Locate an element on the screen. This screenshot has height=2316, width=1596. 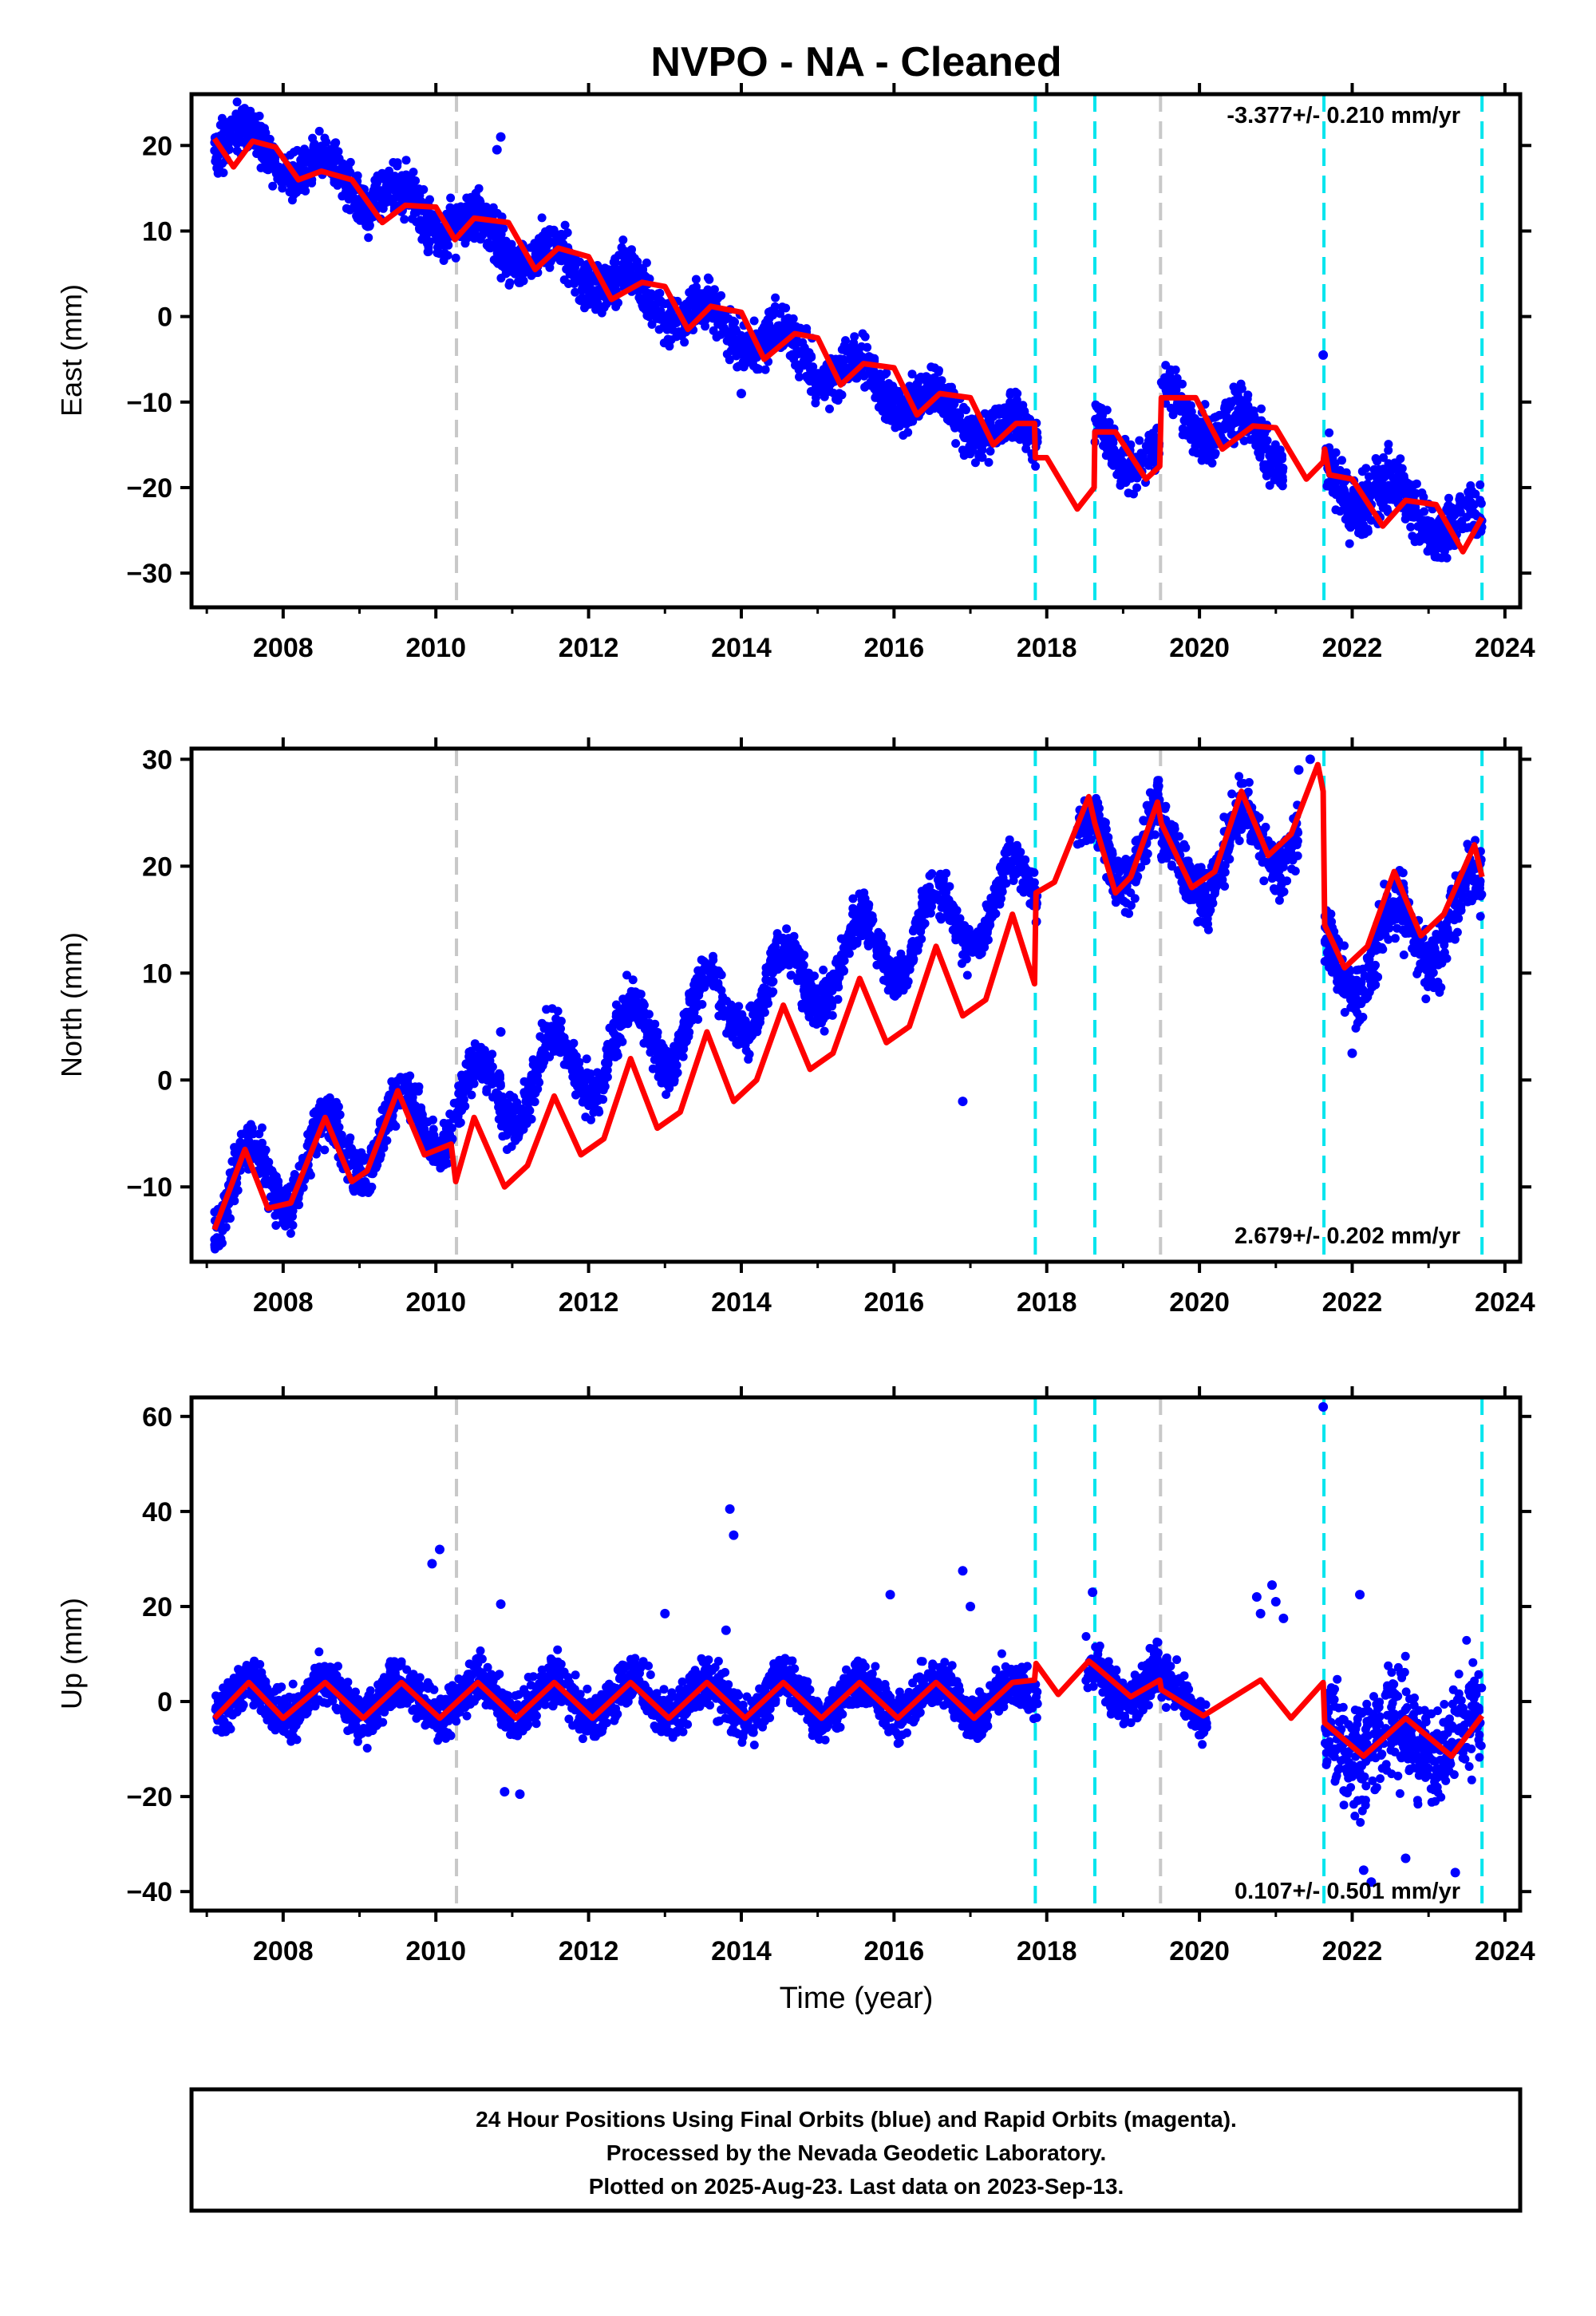
x-tick-label: 2010 is located at coordinates (435, 648).